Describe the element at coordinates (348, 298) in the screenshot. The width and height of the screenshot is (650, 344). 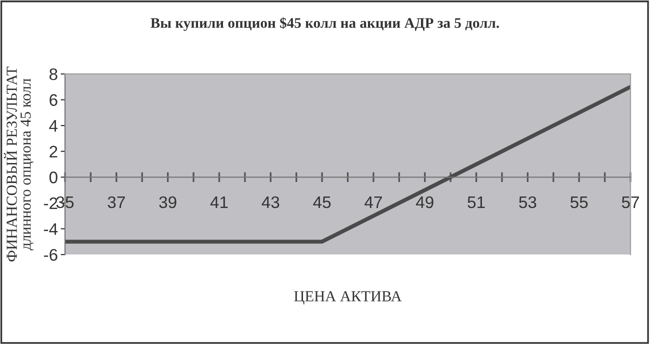
I see `x-axis-title: ЦЕНА АКТИВА` at that location.